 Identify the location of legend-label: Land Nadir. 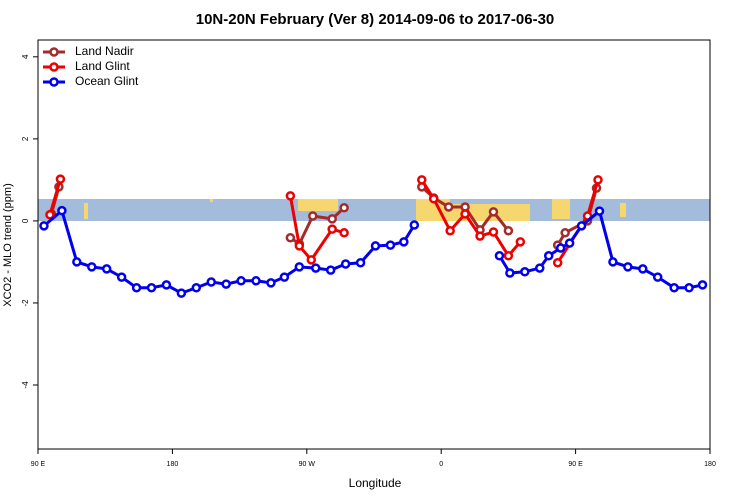
(104, 51).